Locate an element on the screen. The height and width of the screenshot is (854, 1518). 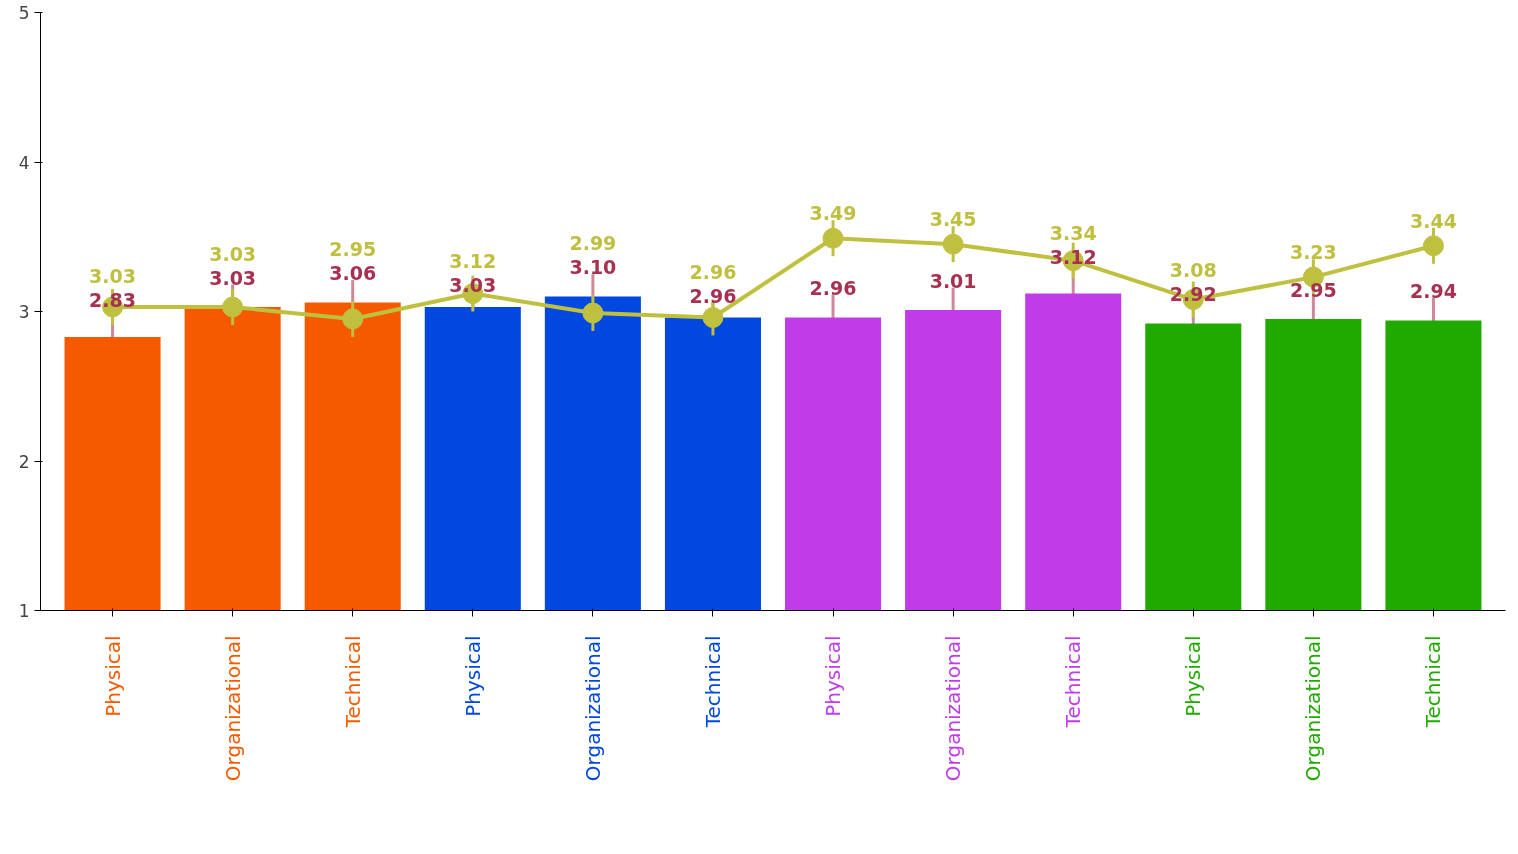
data-label: 2.95 is located at coordinates (353, 249).